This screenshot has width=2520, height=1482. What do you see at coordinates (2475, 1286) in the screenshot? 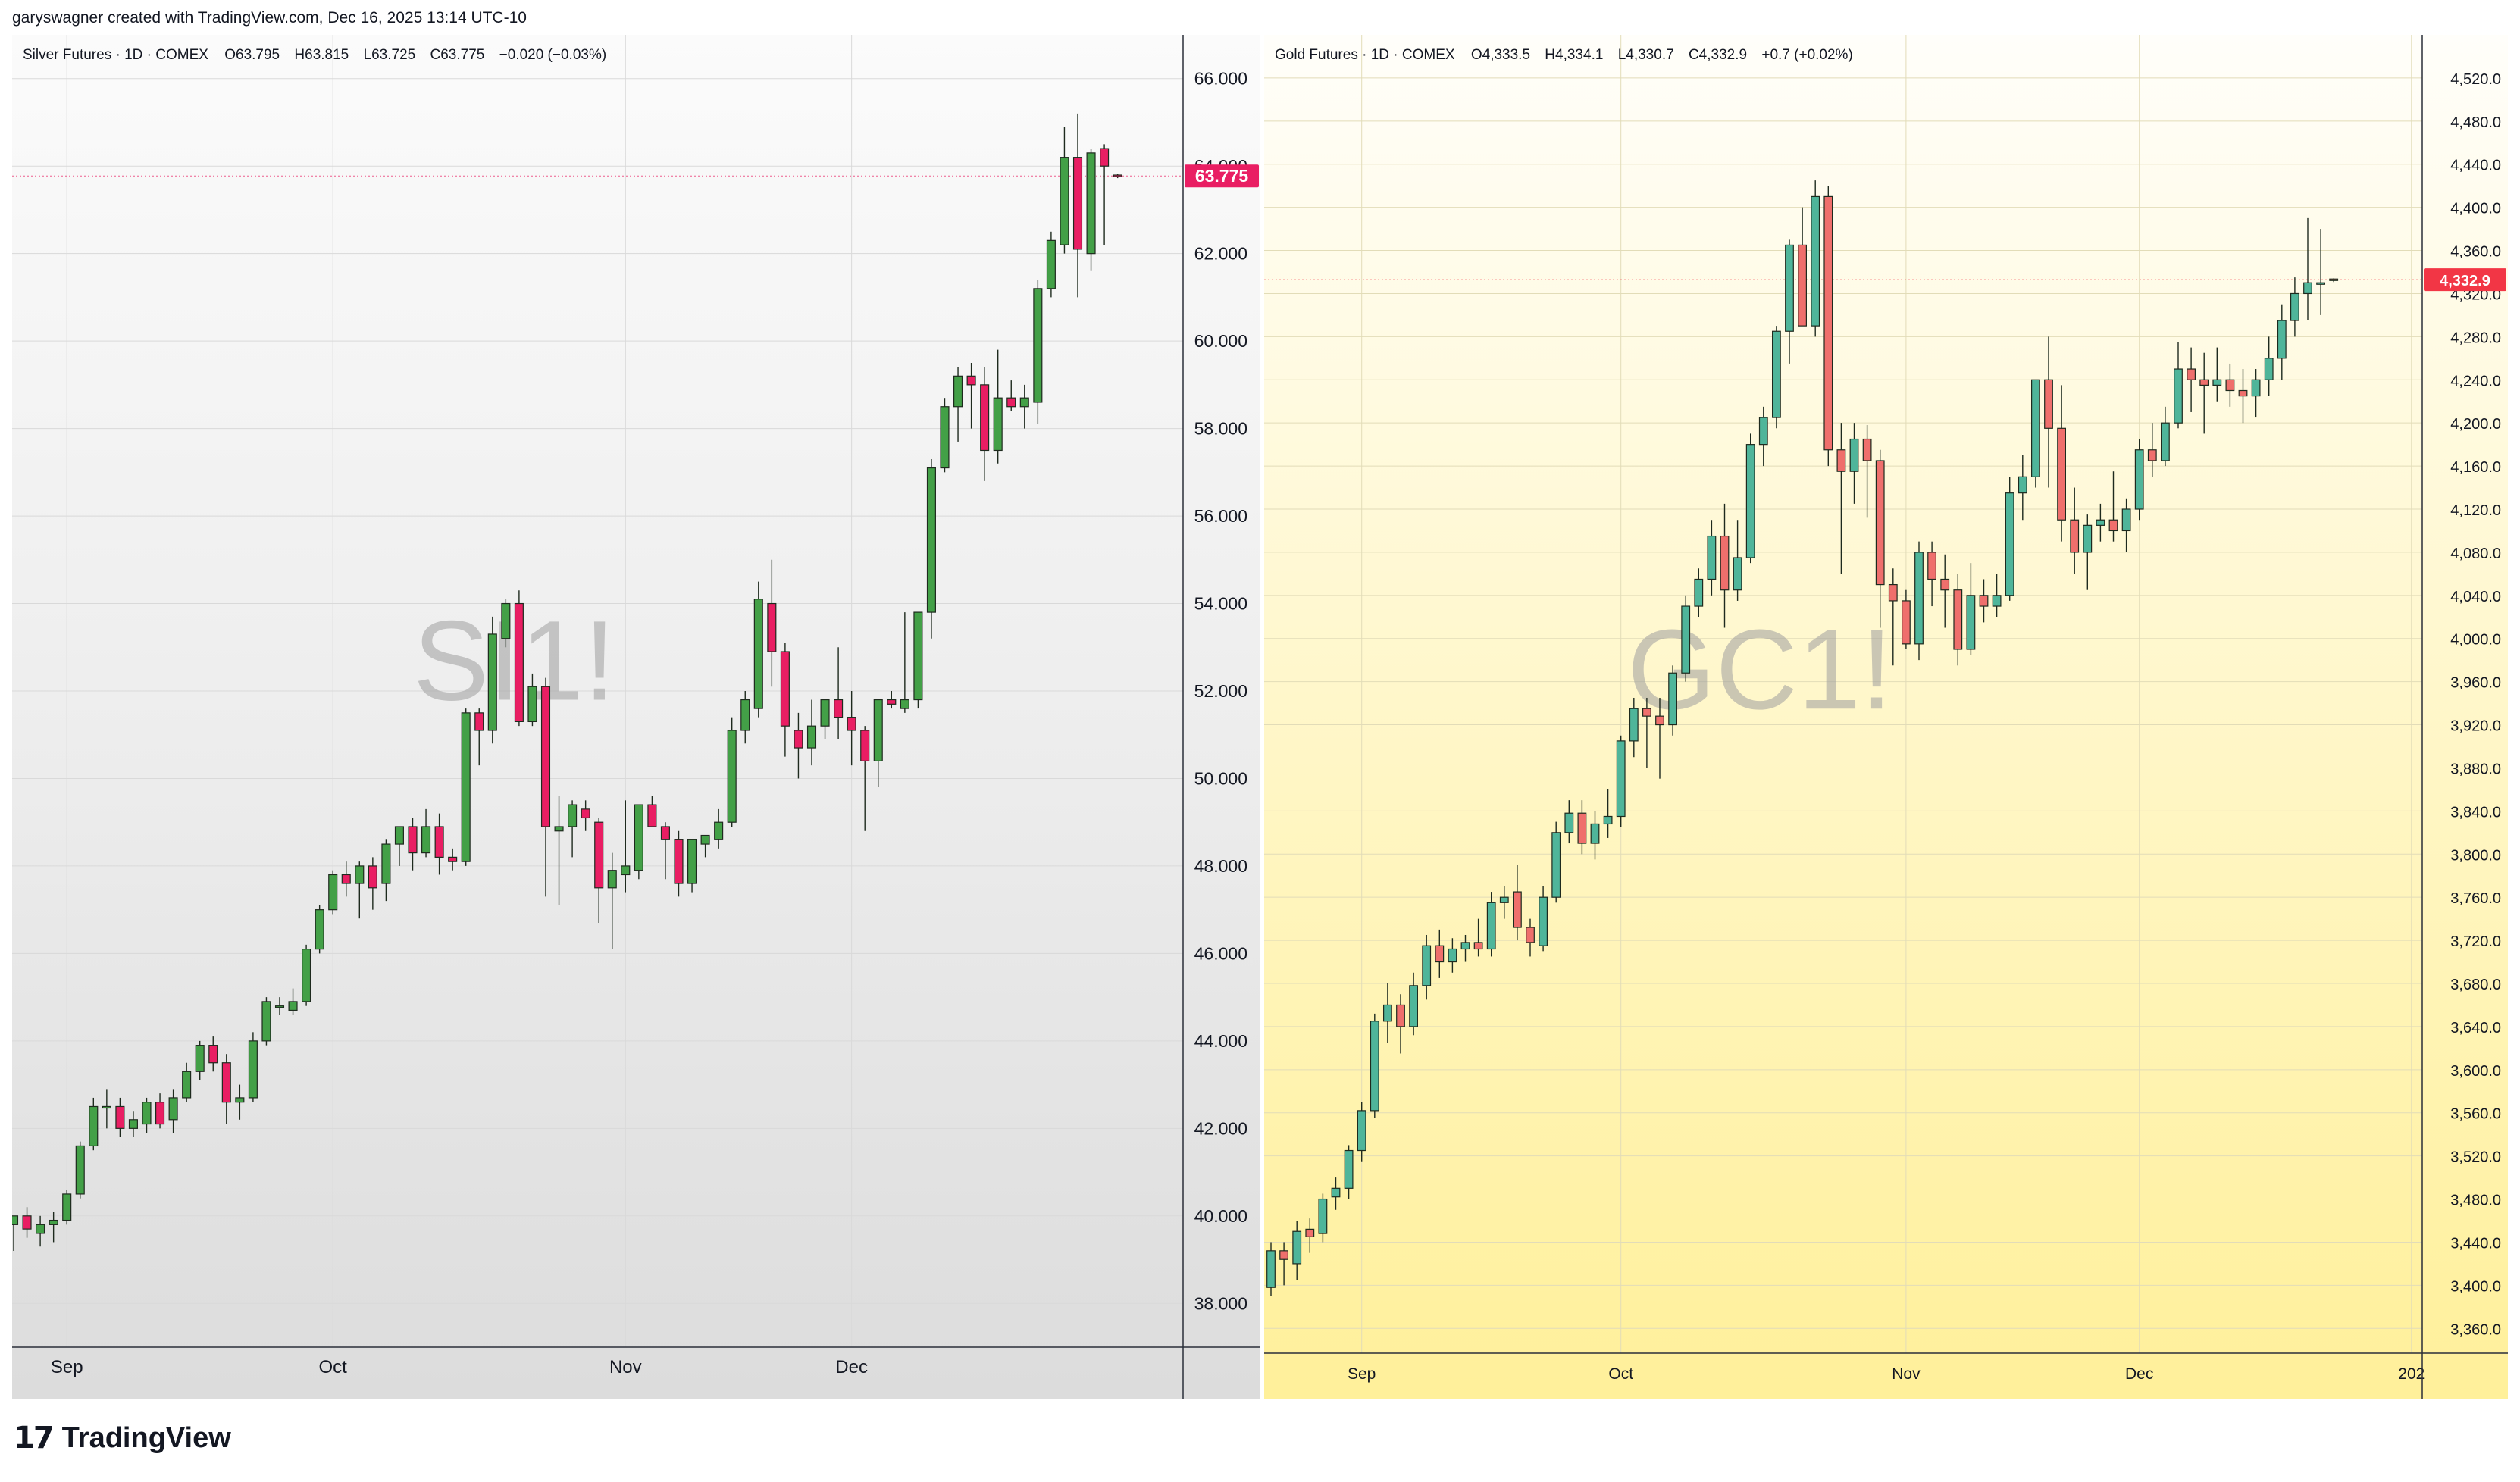
I see `y-tick-label: 3,400.0` at bounding box center [2475, 1286].